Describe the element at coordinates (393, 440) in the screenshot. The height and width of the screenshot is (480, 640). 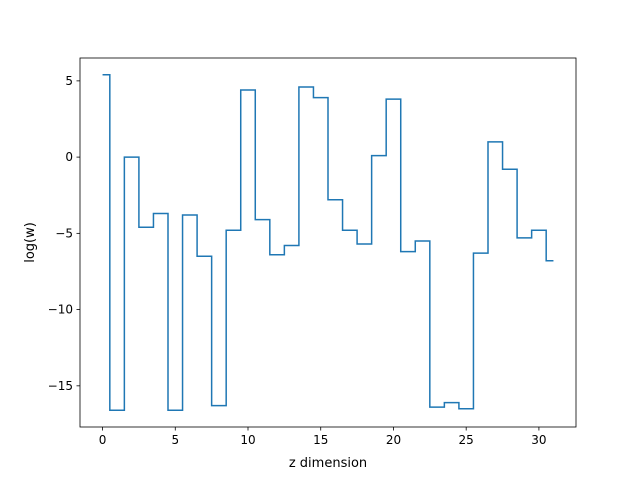
I see `x-tick-label: 20` at that location.